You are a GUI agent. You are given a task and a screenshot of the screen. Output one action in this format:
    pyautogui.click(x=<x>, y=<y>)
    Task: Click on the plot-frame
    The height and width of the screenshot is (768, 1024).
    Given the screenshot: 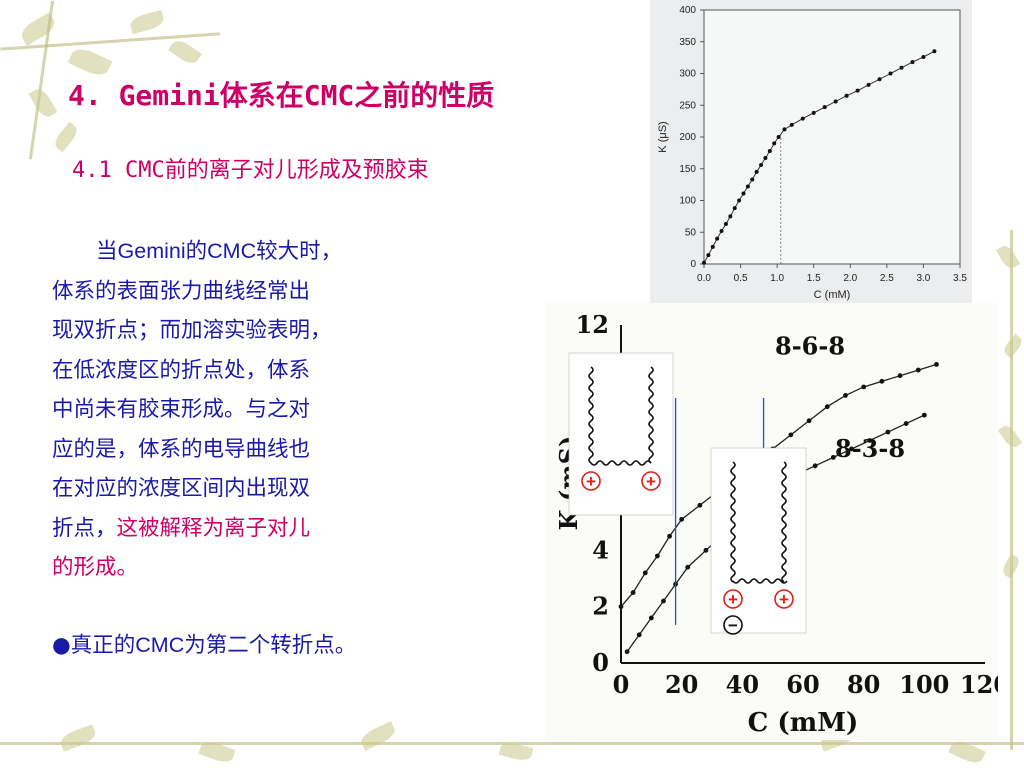 What is the action you would take?
    pyautogui.click(x=832, y=137)
    